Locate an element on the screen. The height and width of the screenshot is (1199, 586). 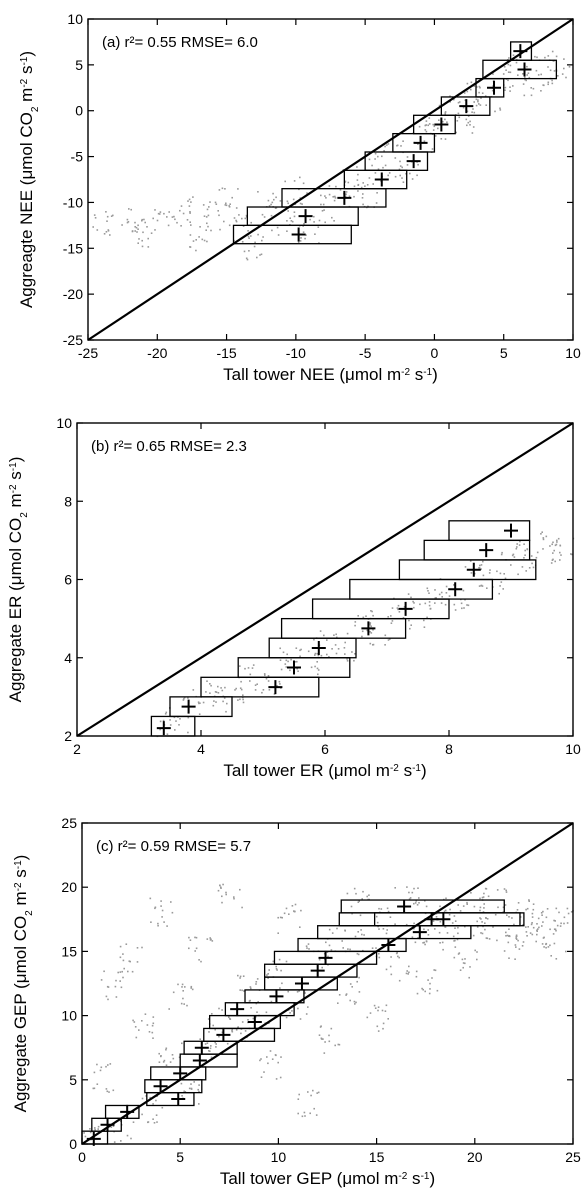
y-axis-label: Aggregate ER (μmol CO2 m-2 s-1) is located at coordinates (18, 580).